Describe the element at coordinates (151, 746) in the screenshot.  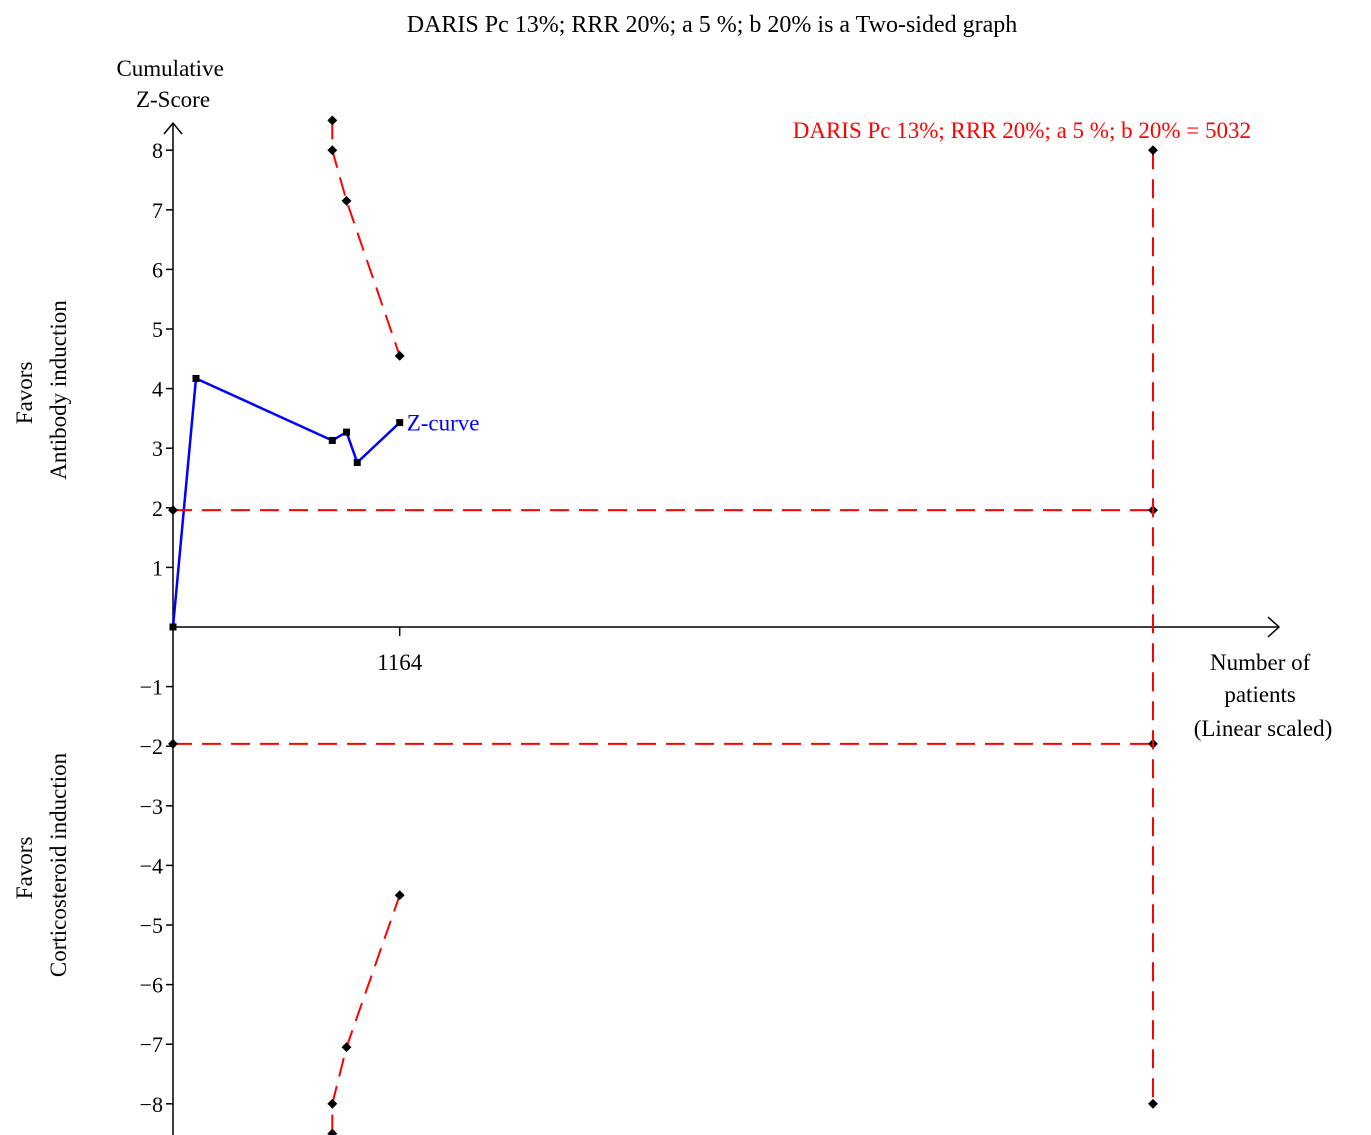
I see `y-tick-label: −2` at that location.